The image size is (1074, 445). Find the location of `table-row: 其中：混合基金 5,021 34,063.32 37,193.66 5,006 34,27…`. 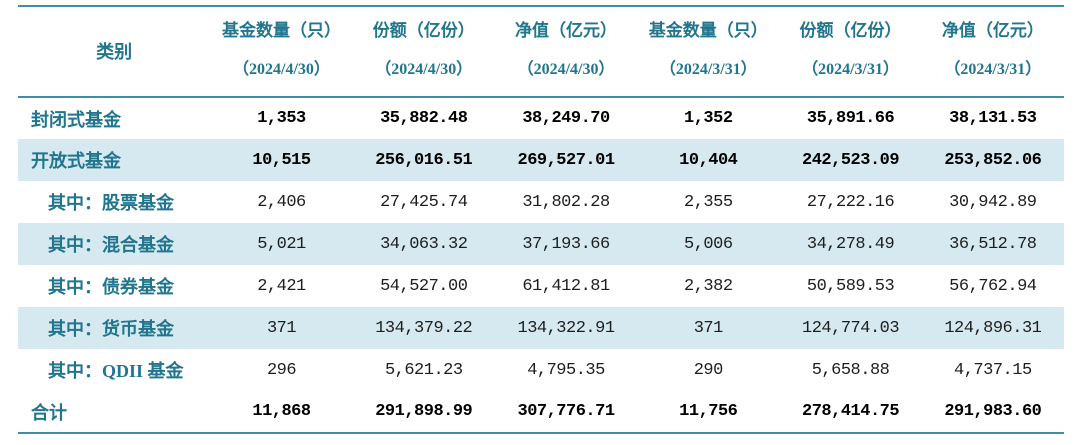

table-row: 其中：混合基金 5,021 34,063.32 37,193.66 5,006 34,27… is located at coordinates (541, 244).